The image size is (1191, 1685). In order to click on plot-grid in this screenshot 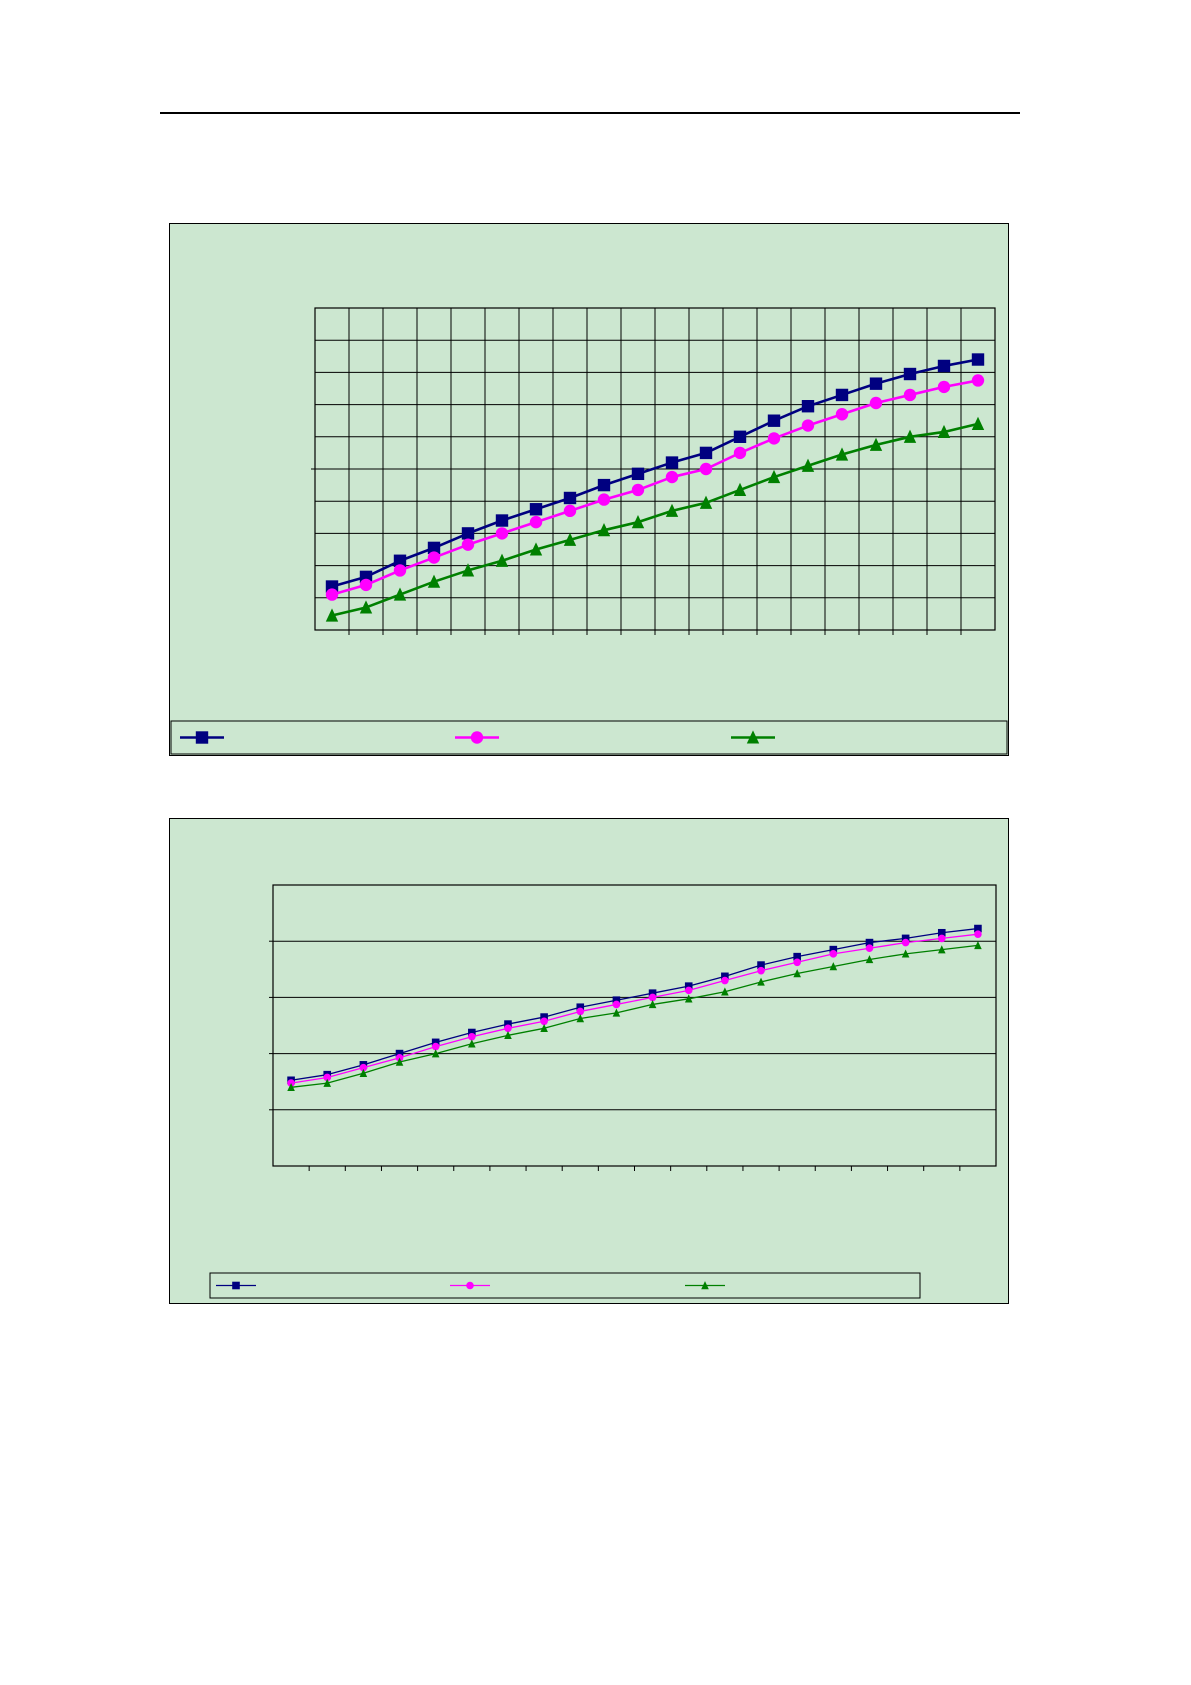, I will do `click(655, 469)`.